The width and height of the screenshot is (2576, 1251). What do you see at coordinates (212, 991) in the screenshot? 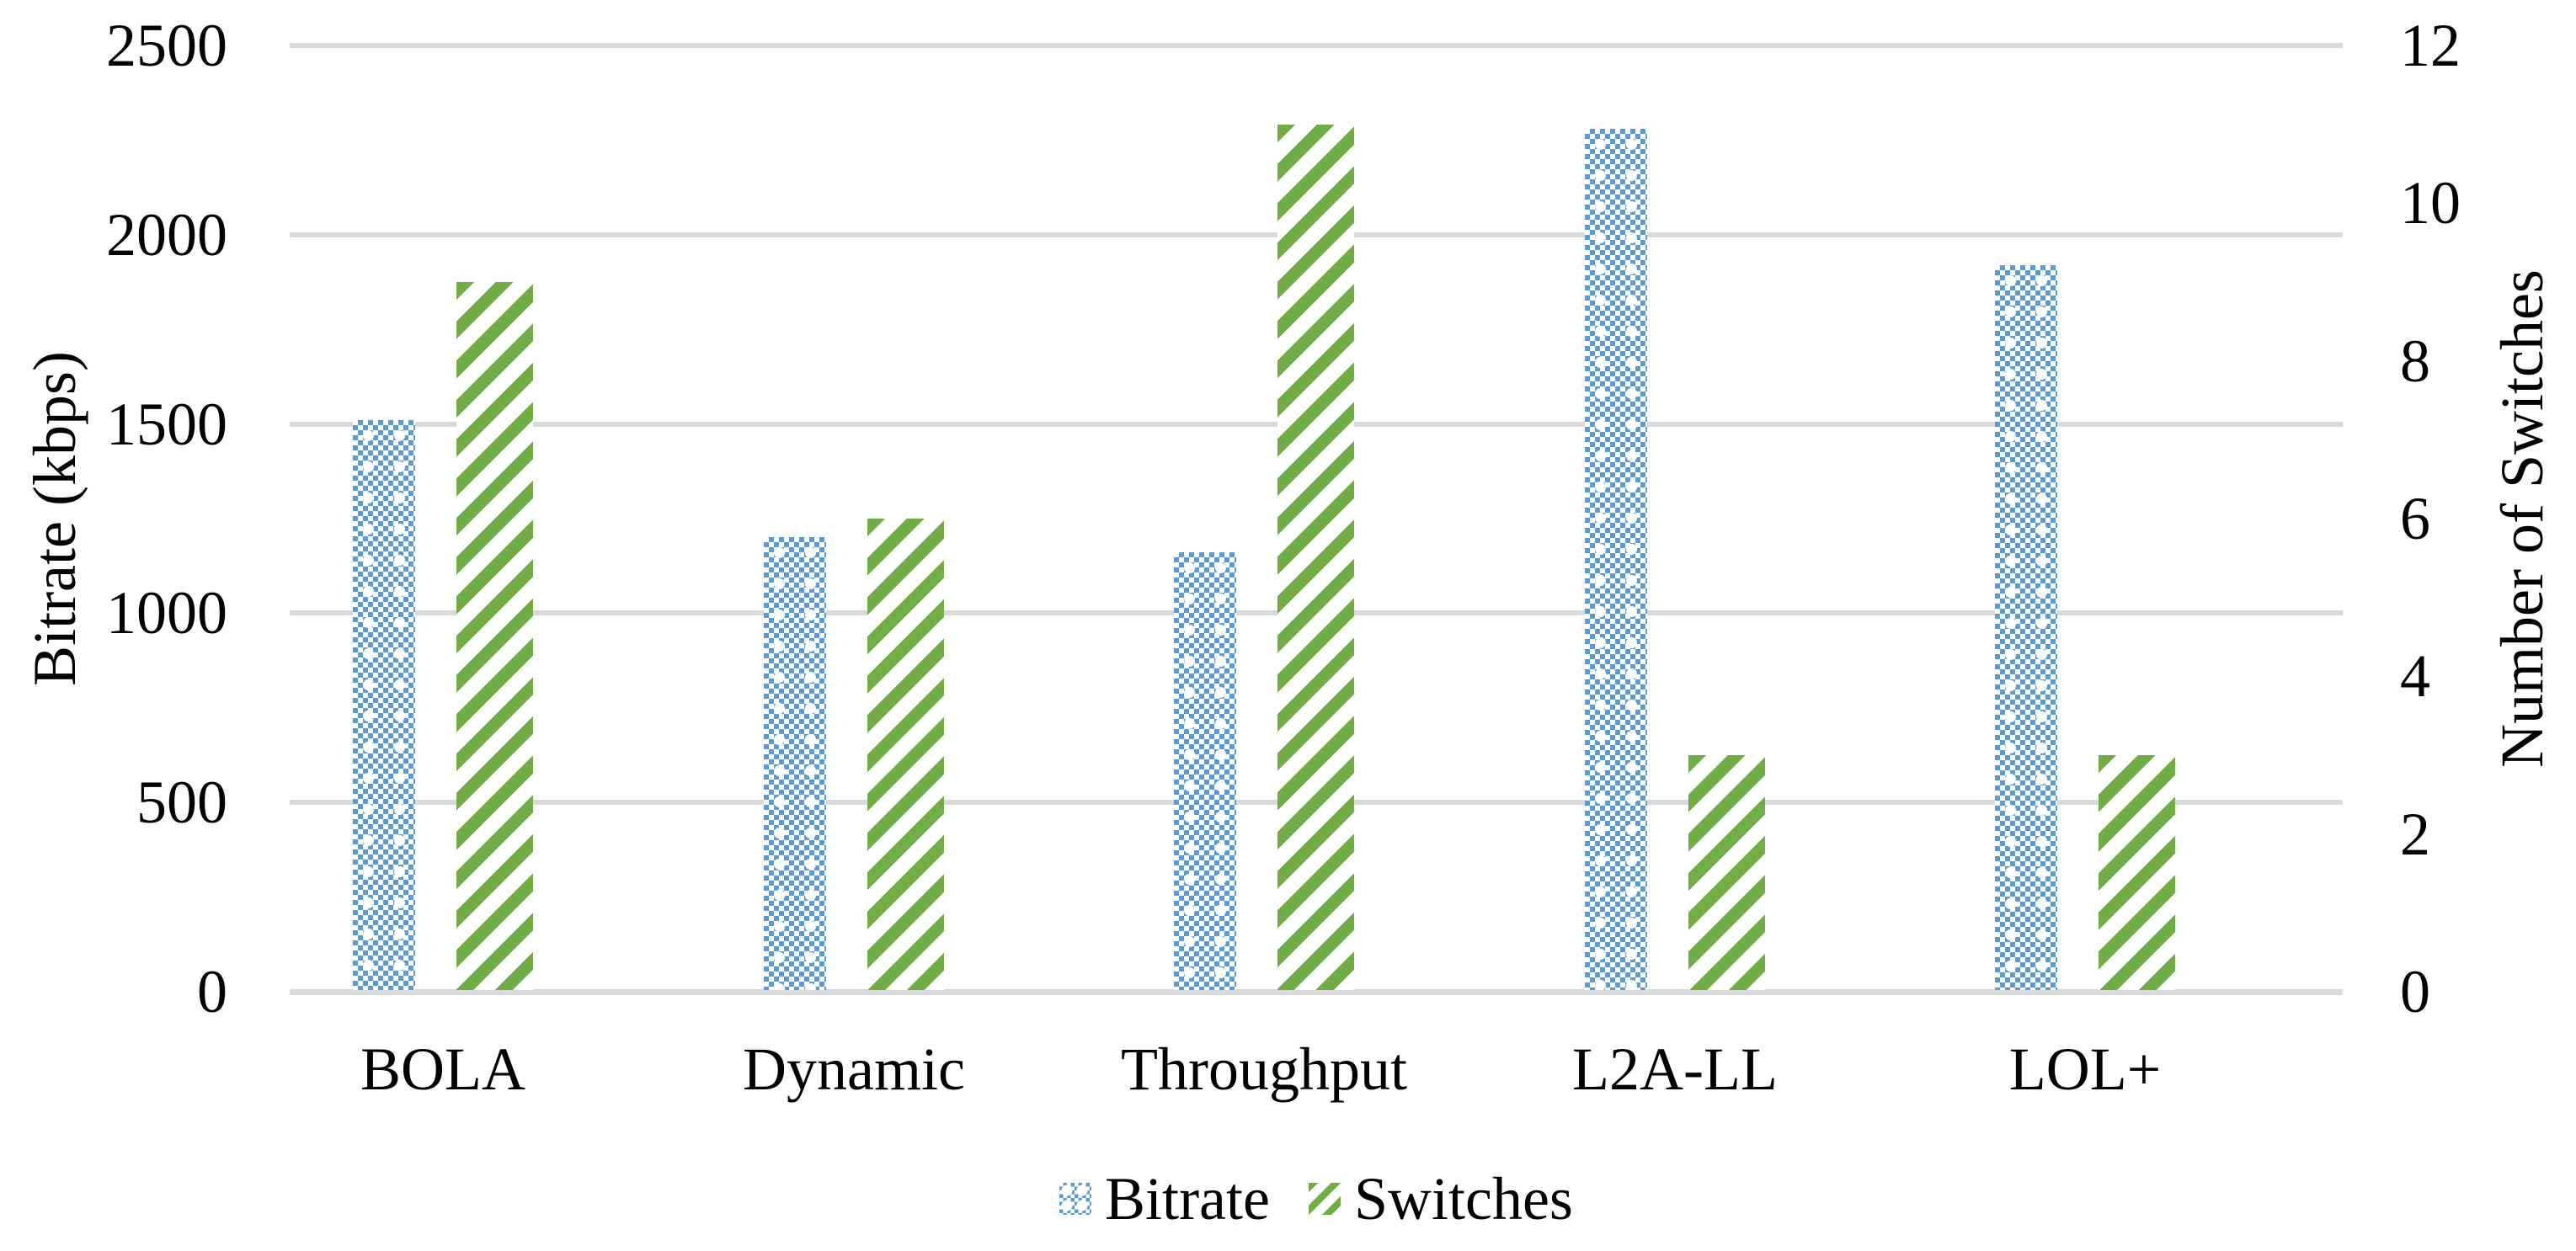
I see `left-axis-tick-0: 0` at bounding box center [212, 991].